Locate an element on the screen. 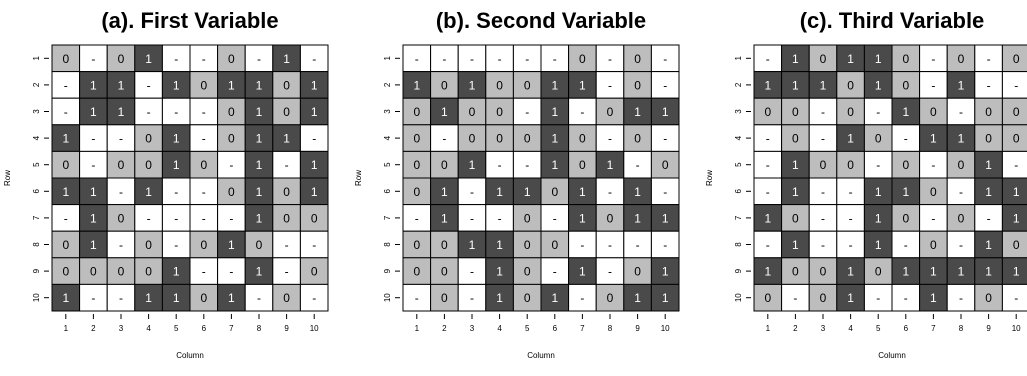 The image size is (1027, 376). y-tick-label: 2 is located at coordinates (36, 84).